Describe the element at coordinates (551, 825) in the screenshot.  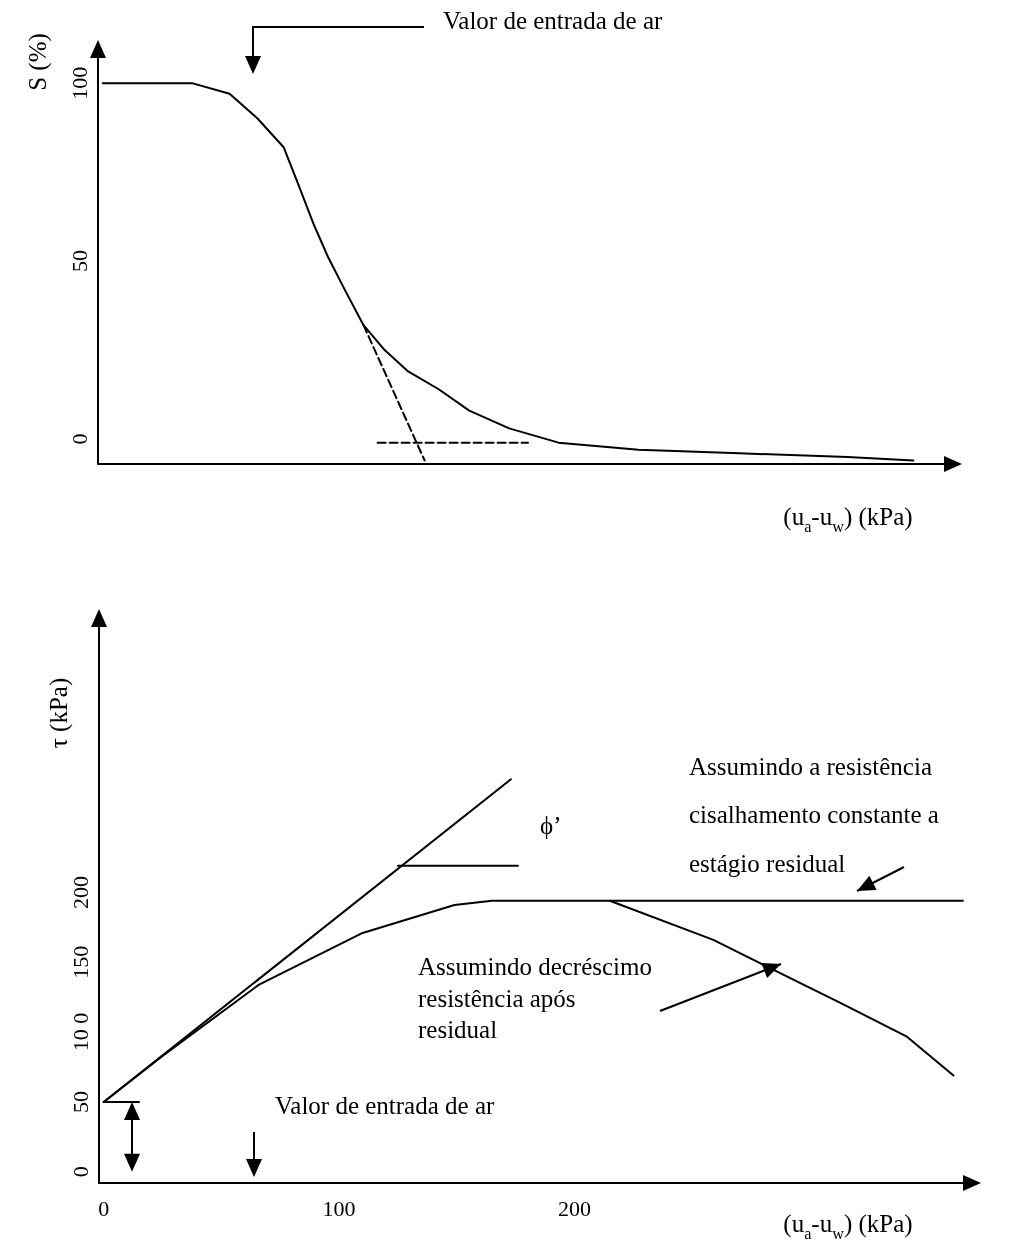
I see `annotation: ϕ’` at that location.